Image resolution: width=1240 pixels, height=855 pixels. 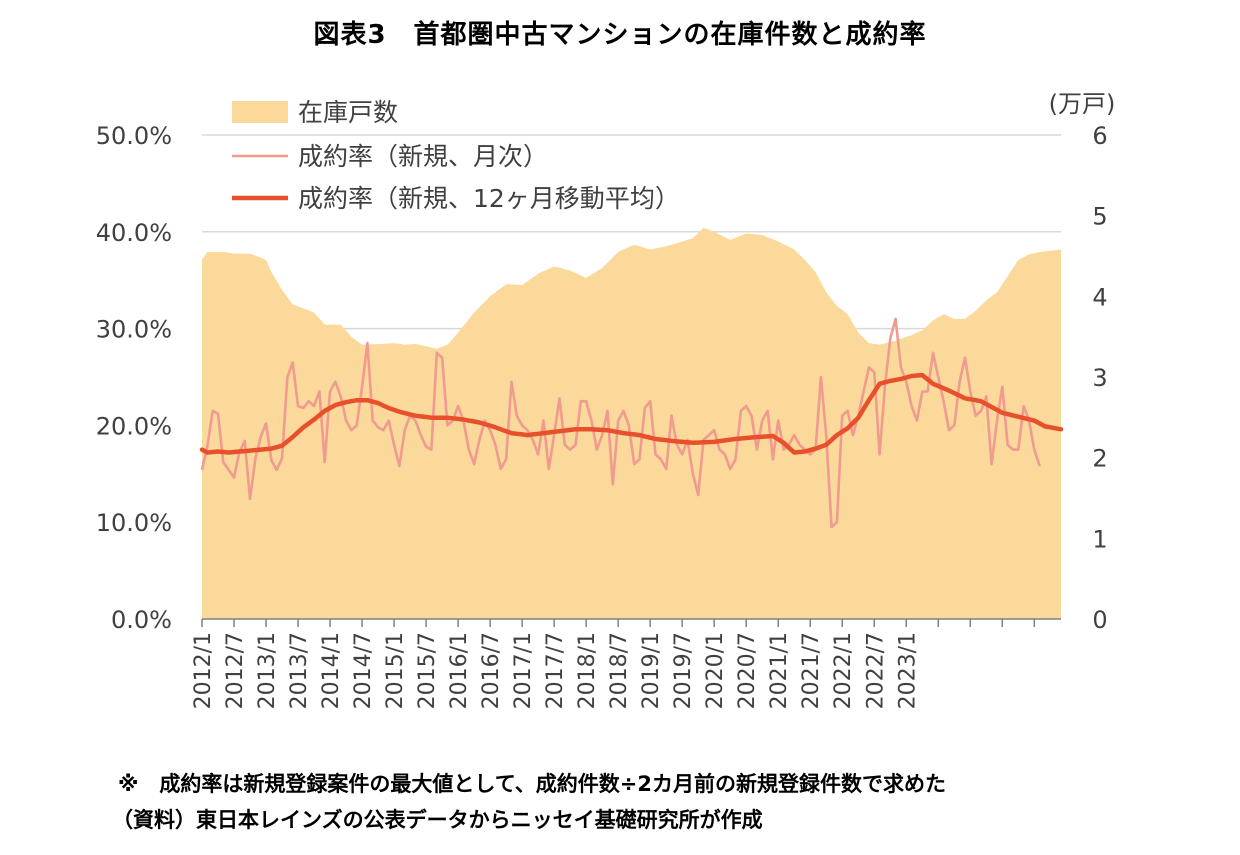 What do you see at coordinates (363, 670) in the screenshot?
I see `x-axis-tick-label: 2014/7` at bounding box center [363, 670].